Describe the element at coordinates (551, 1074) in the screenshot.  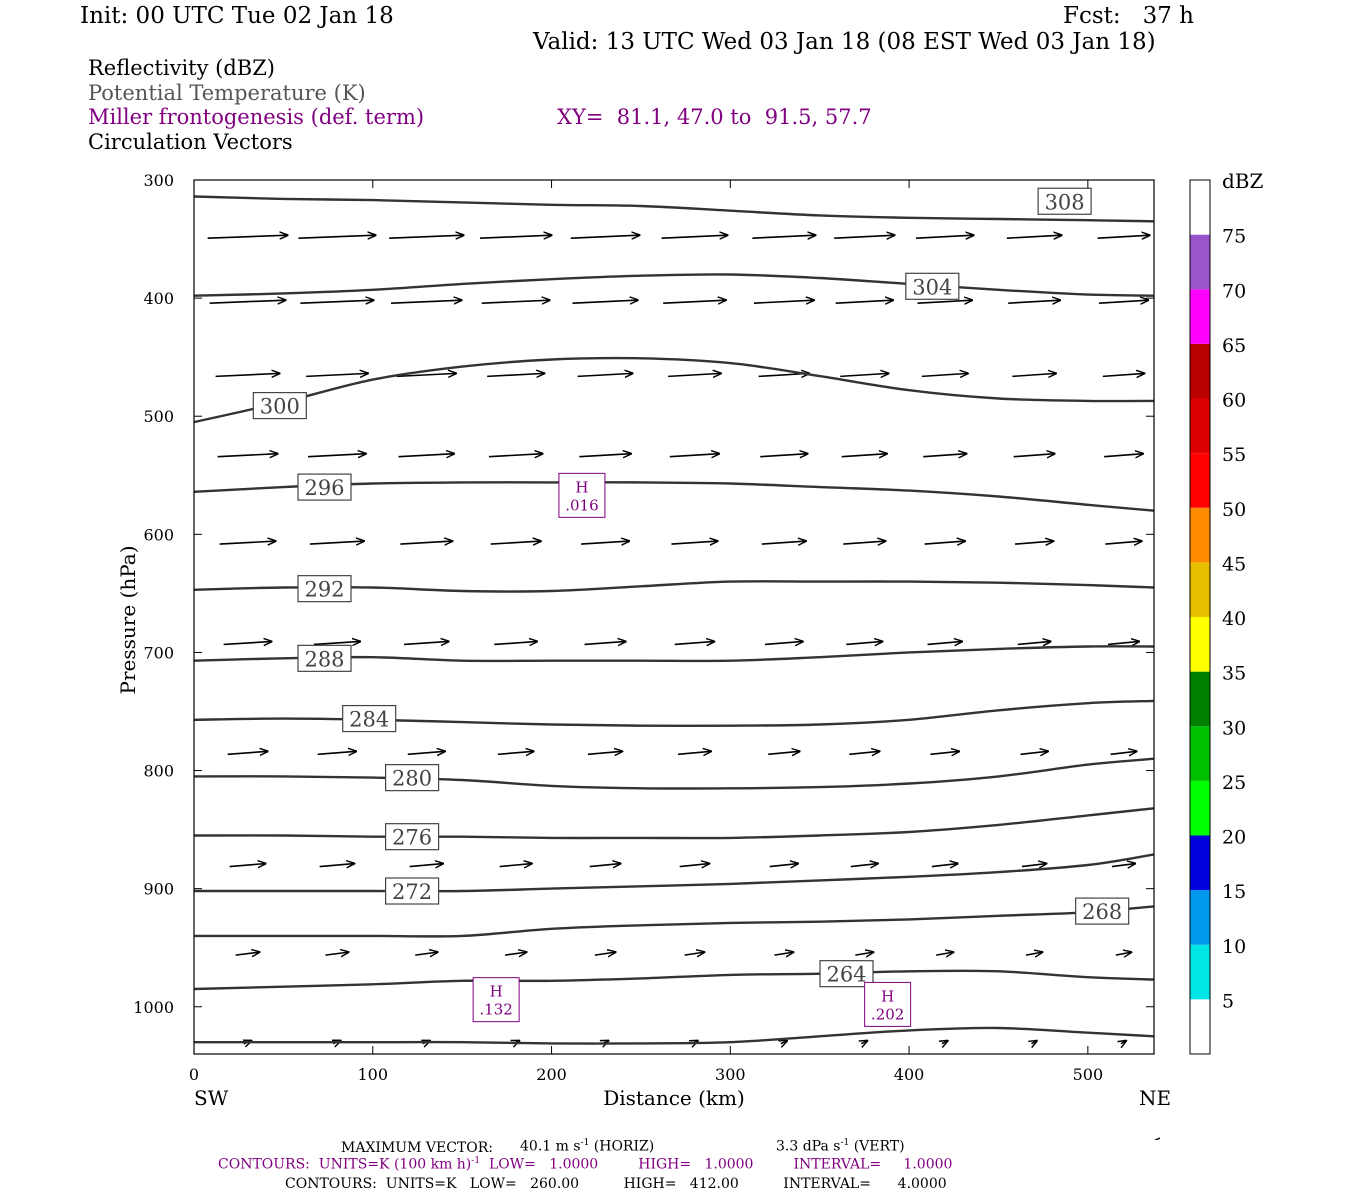
I see `x-tick-label: 200` at that location.